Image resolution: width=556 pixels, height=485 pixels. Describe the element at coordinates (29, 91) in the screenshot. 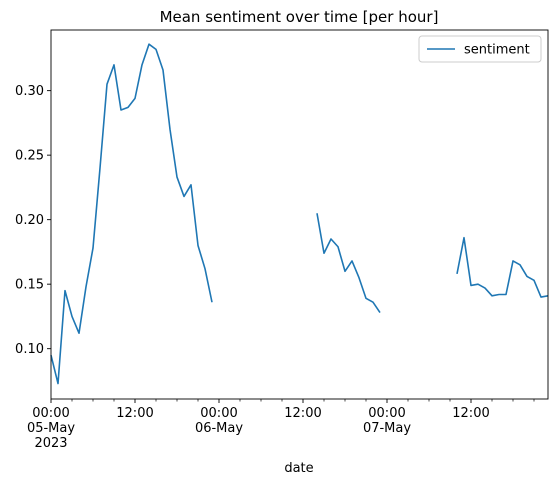

I see `y-tick-label: 0.30` at that location.